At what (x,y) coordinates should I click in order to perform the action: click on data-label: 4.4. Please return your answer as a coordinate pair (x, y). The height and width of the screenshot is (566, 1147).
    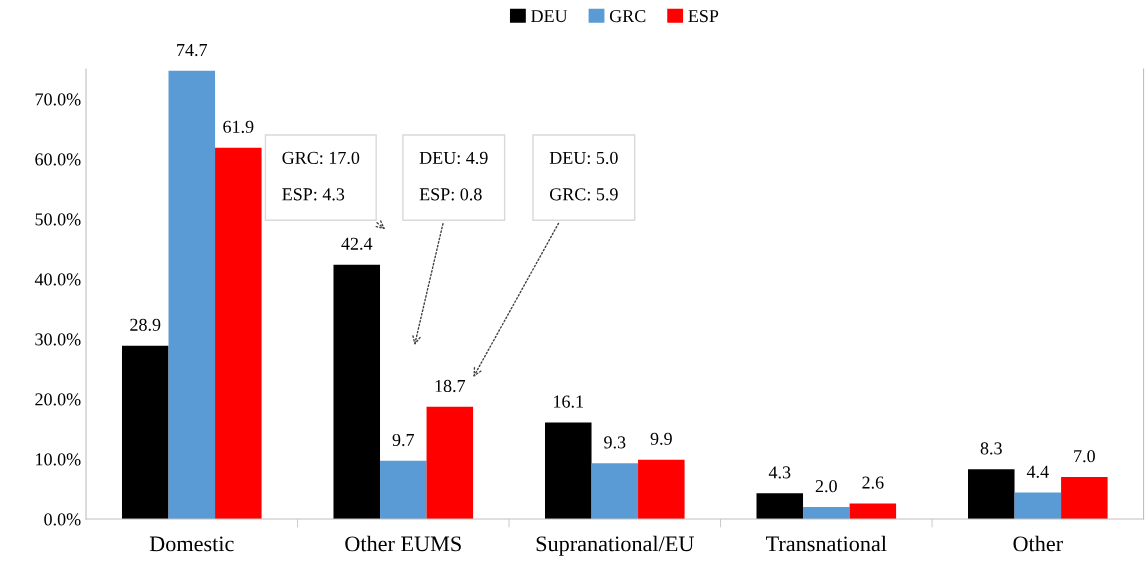
    Looking at the image, I should click on (1037, 471).